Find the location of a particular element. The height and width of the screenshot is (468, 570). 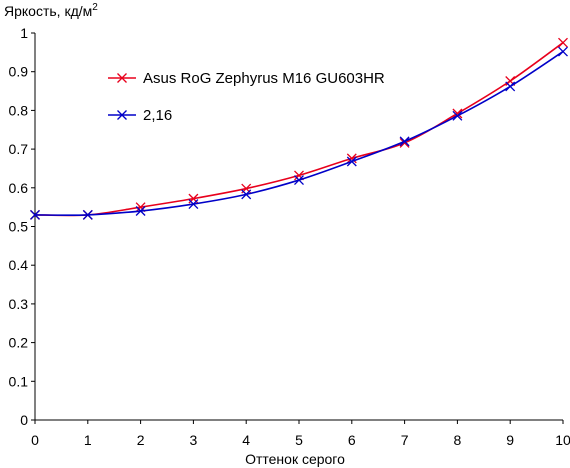

x-axis-label: Оттенок серого is located at coordinates (295, 459).